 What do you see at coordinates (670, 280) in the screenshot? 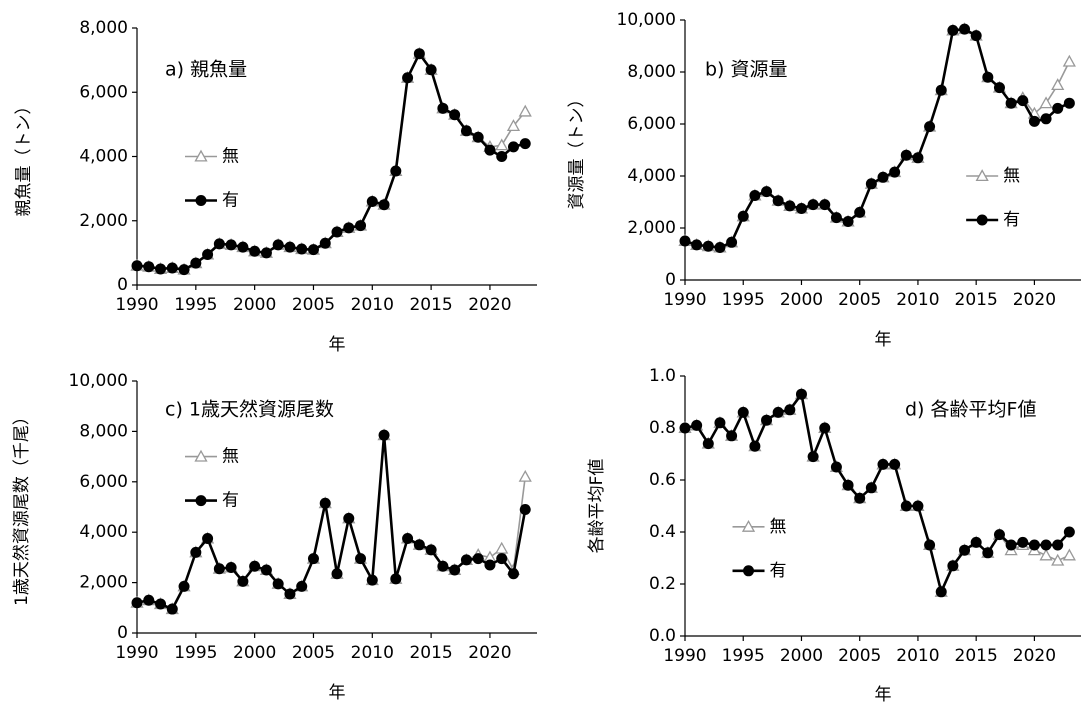
I see `y-tick-label: 0` at bounding box center [670, 280].